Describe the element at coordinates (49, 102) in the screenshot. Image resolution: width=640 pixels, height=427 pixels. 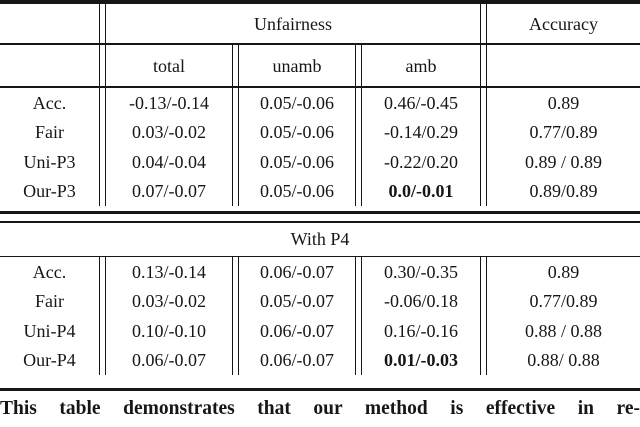
I see `row-label: Acc.` at that location.